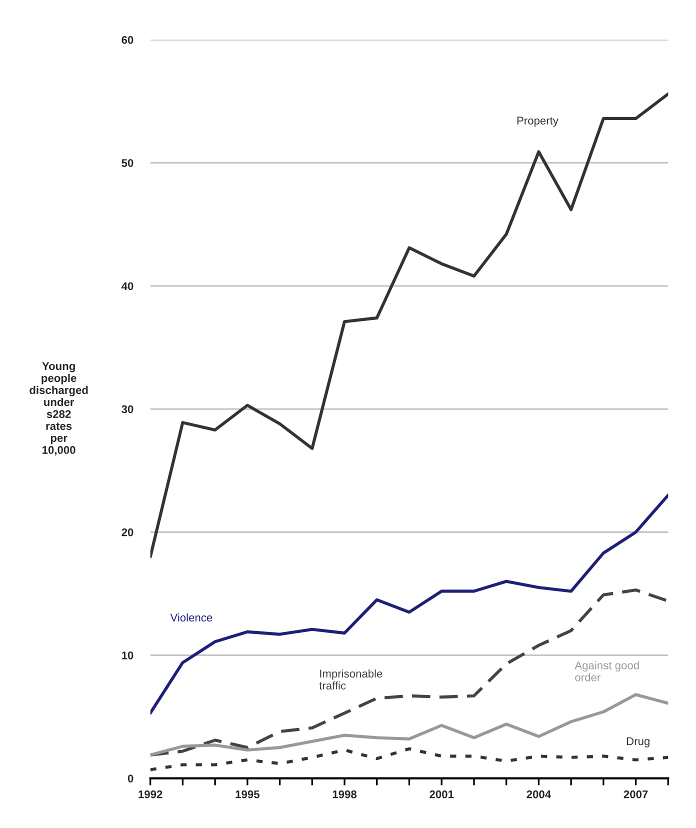 This screenshot has height=828, width=696. Describe the element at coordinates (350, 679) in the screenshot. I see `series-label: Imprisonable traffic` at that location.